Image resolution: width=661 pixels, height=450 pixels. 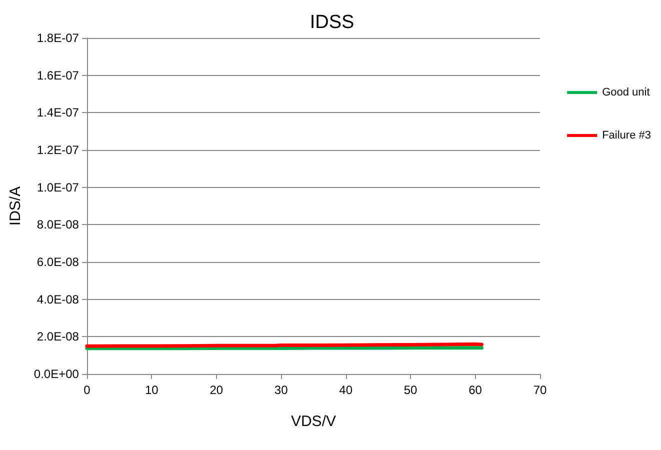 I want to click on legend-label: Failure #3, so click(x=627, y=136).